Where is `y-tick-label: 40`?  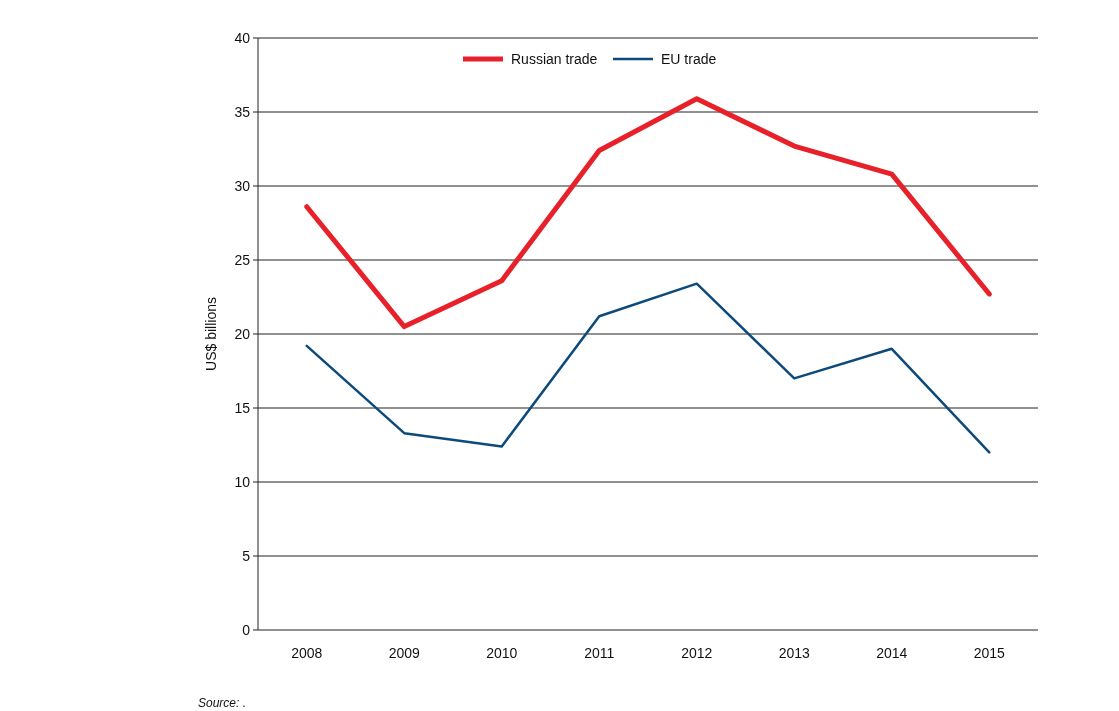 y-tick-label: 40 is located at coordinates (242, 37).